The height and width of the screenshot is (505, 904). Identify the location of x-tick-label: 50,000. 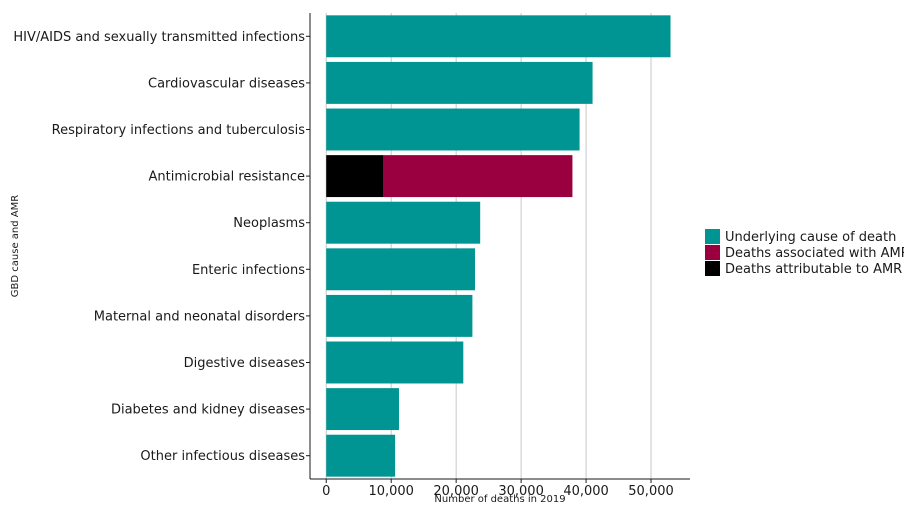
(651, 491).